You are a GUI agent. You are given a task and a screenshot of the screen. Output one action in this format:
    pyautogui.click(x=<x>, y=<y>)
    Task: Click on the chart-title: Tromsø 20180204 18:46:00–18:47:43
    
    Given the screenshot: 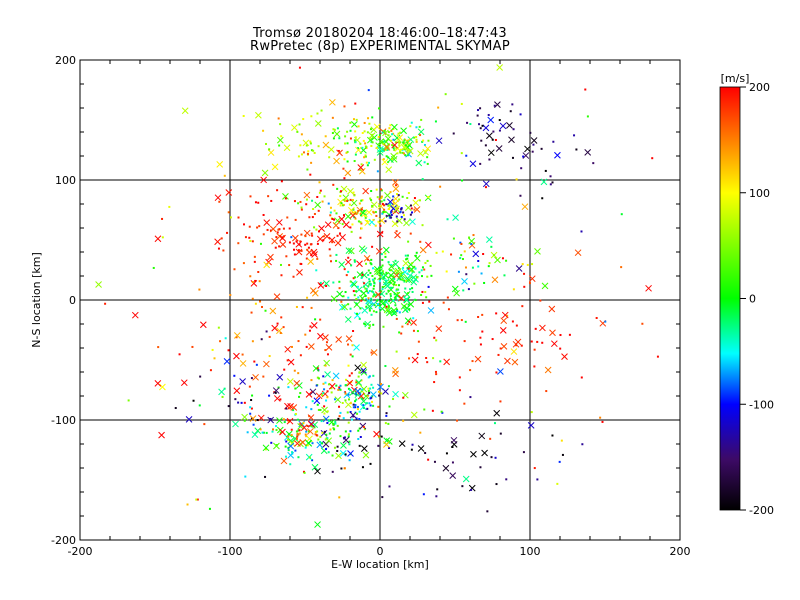 What is the action you would take?
    pyautogui.click(x=380, y=33)
    